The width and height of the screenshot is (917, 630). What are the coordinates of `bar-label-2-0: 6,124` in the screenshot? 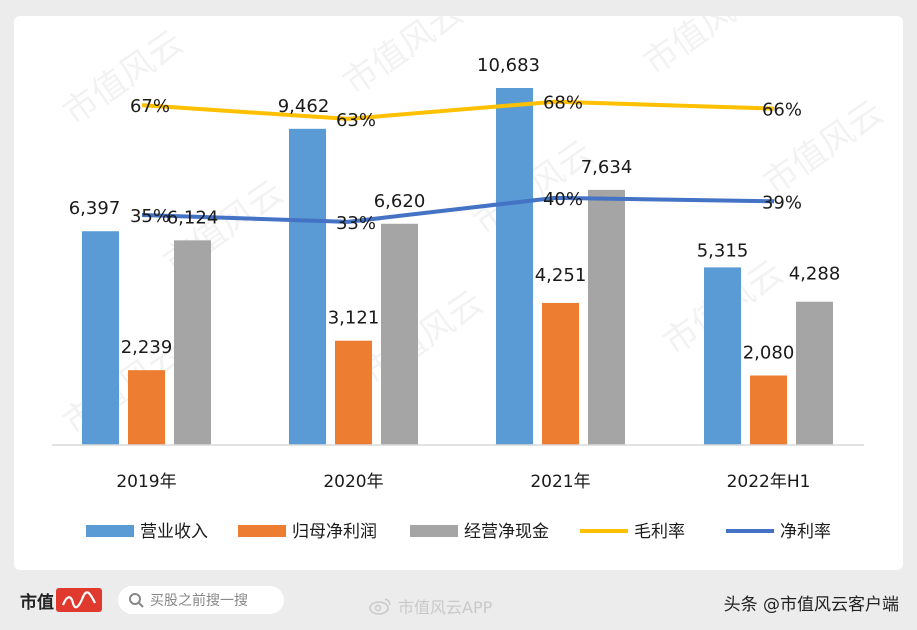 It's located at (193, 217).